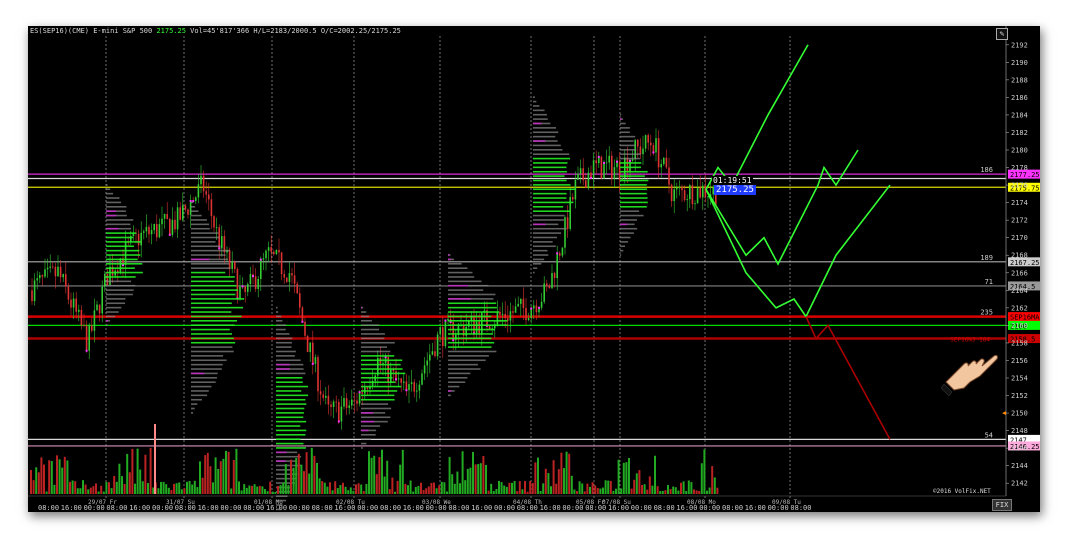 The image size is (1070, 539). Describe the element at coordinates (350, 502) in the screenshot. I see `day-label: 02/08 Tu` at that location.